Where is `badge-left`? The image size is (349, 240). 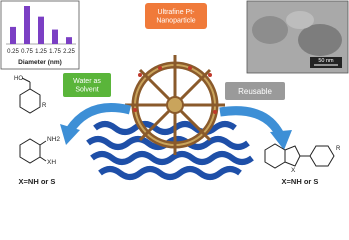
badge-left is located at coordinates (87, 85).